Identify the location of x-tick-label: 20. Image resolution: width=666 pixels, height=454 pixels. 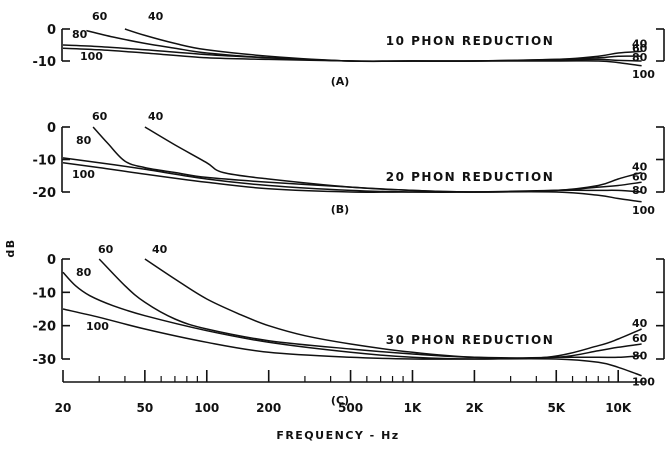
(63, 408).